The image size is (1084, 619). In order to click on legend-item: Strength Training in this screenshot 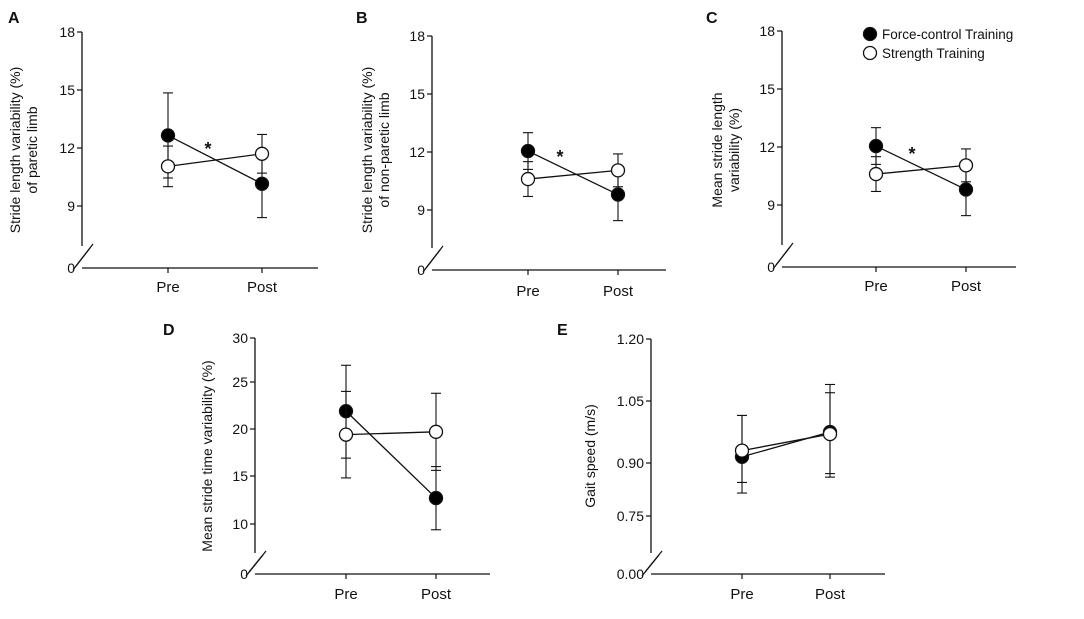, I will do `click(923, 53)`.